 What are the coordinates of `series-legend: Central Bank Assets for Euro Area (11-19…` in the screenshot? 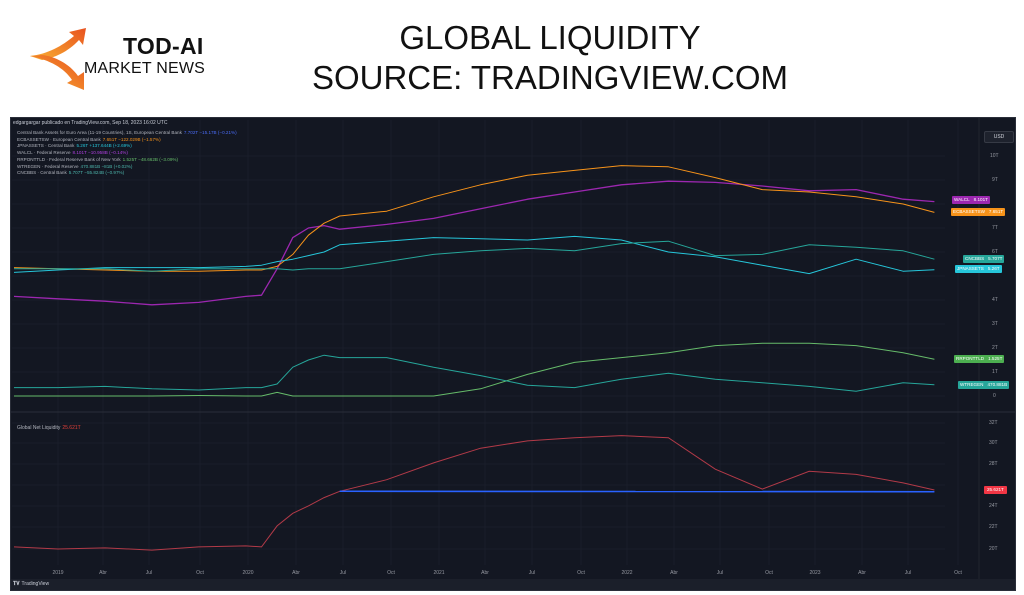 It's located at (127, 153).